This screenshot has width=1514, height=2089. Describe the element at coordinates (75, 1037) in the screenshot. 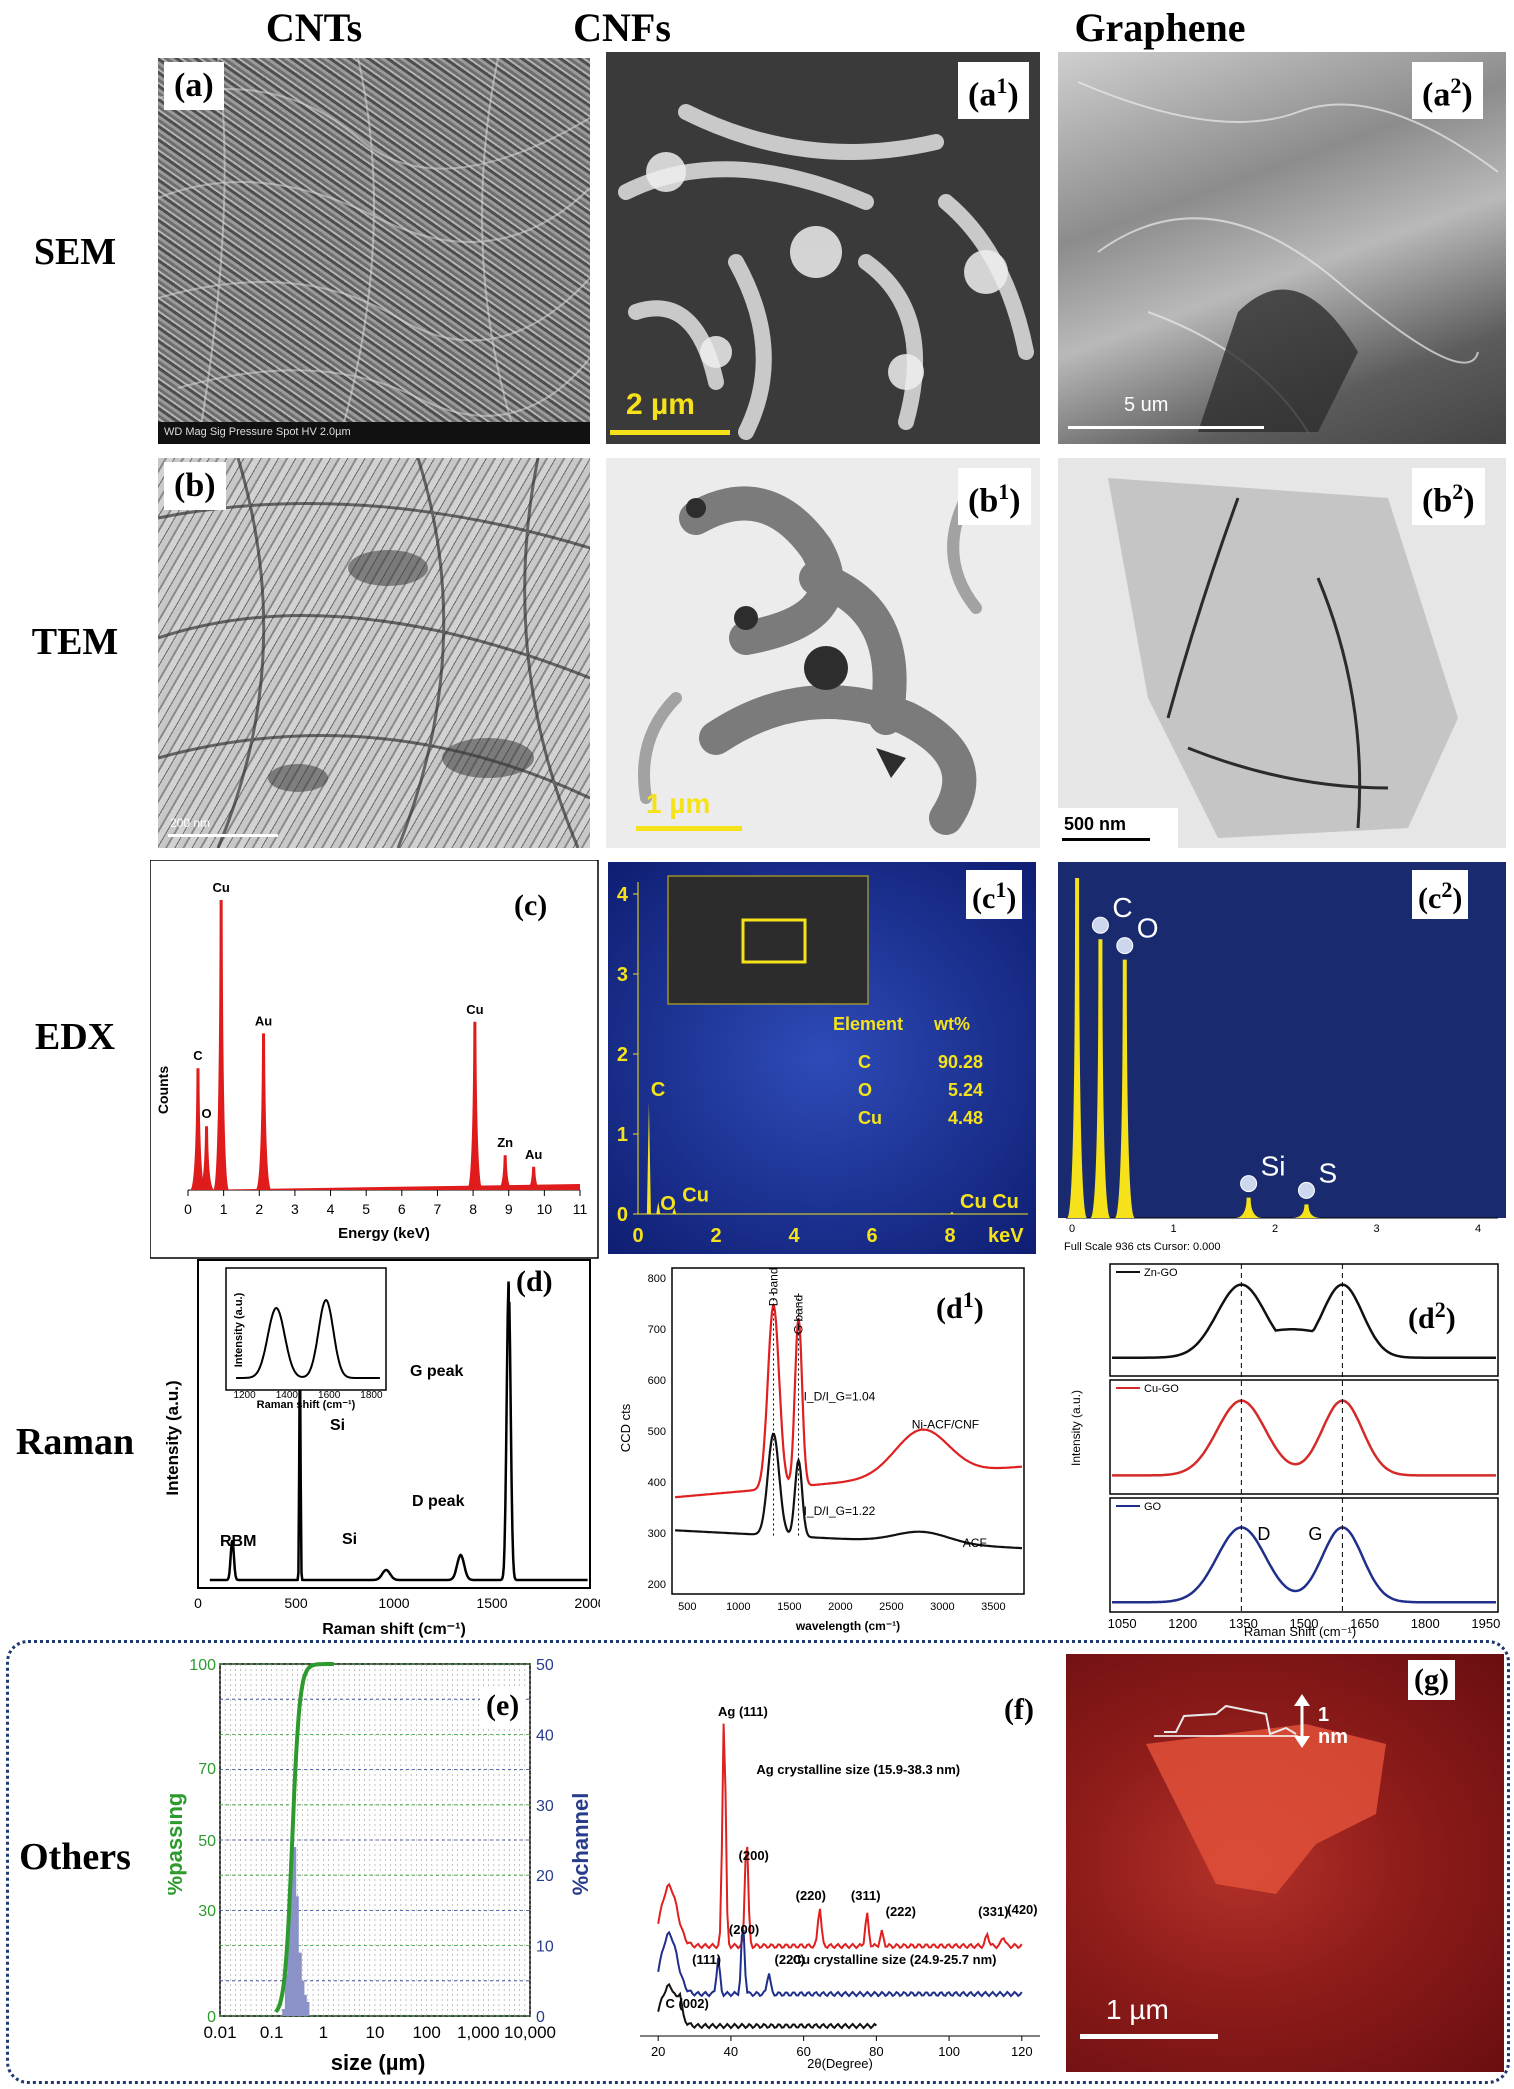

I see `row-header-edx: EDX` at that location.